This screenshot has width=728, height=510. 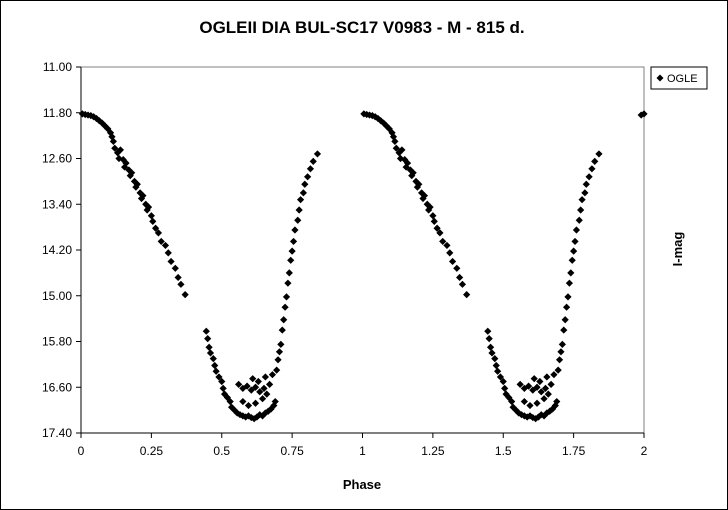 I want to click on y-tick-label: 15.80, so click(x=57, y=342).